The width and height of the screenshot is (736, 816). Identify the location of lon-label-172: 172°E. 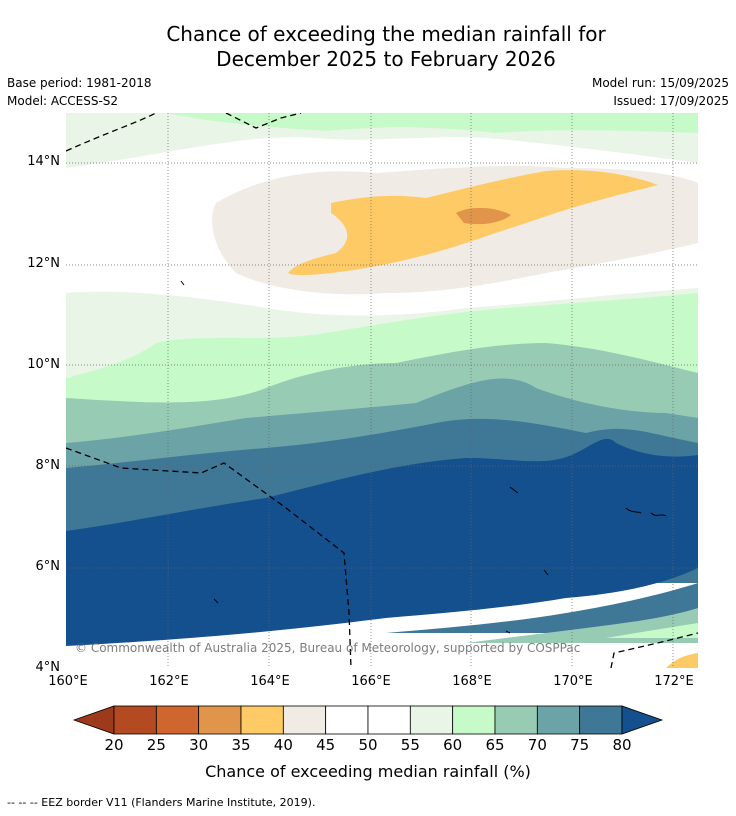
(674, 681).